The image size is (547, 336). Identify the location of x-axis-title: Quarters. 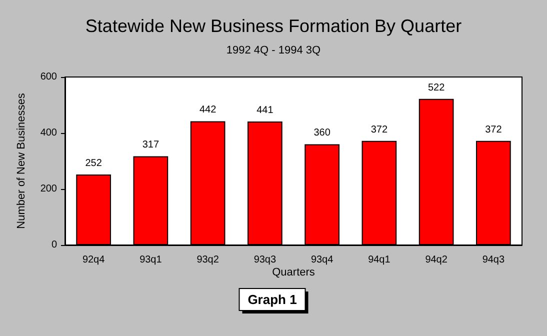
(294, 272).